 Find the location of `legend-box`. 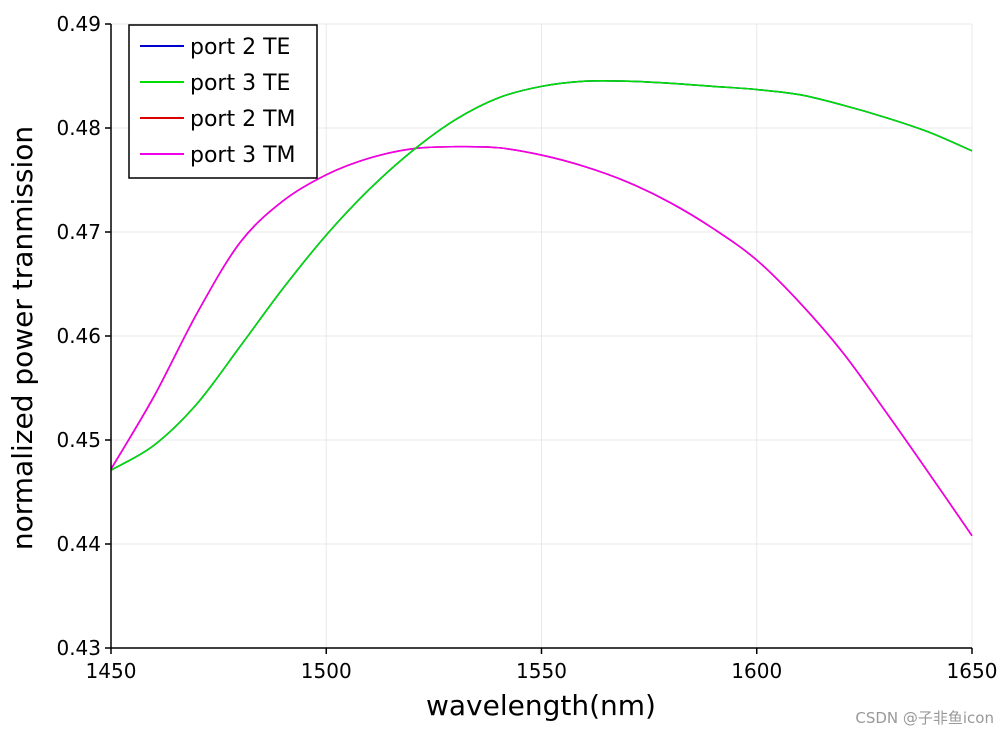

legend-box is located at coordinates (223, 101).